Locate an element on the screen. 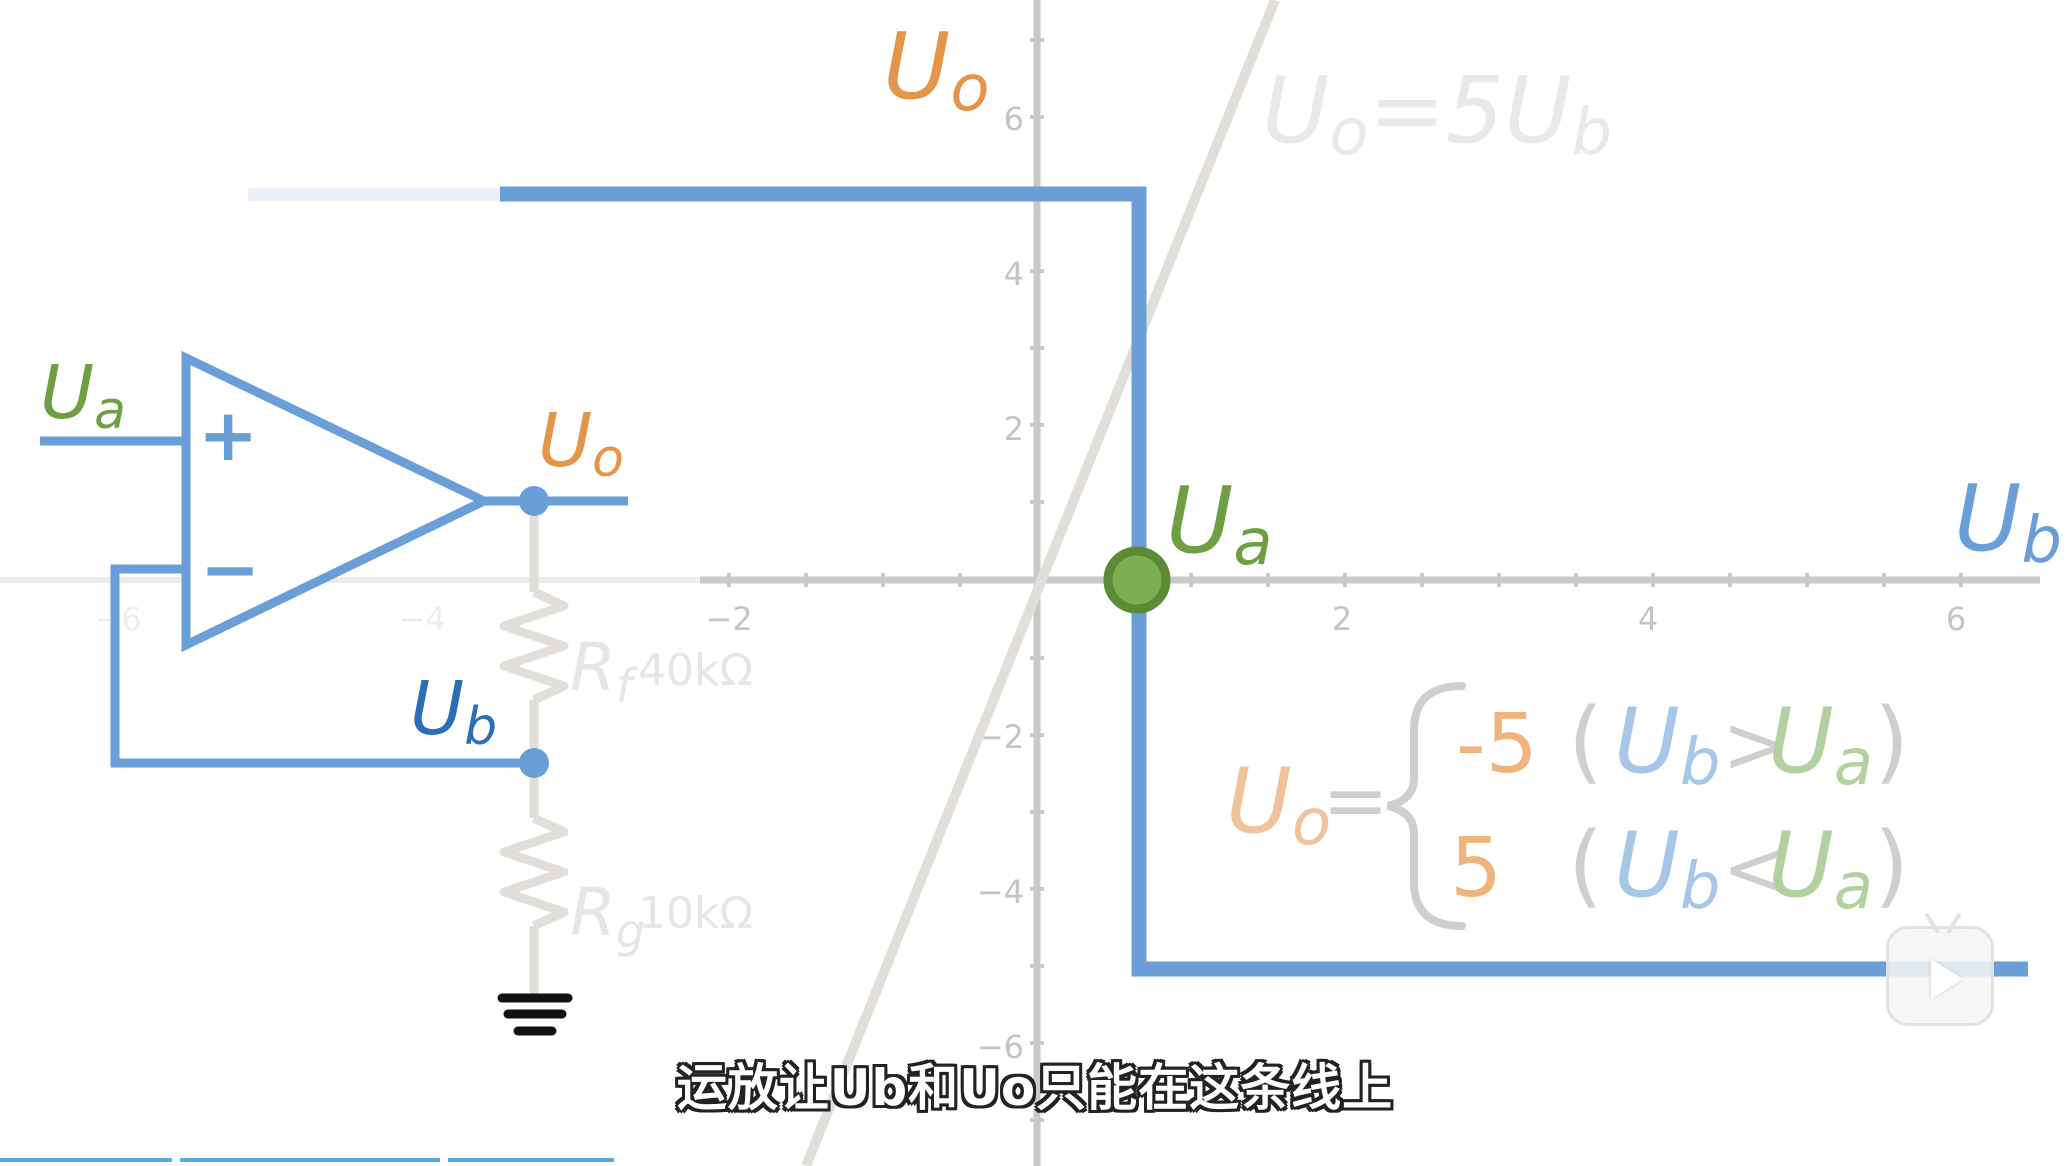 The width and height of the screenshot is (2070, 1166). case2-ua: Ua is located at coordinates (1820, 868).